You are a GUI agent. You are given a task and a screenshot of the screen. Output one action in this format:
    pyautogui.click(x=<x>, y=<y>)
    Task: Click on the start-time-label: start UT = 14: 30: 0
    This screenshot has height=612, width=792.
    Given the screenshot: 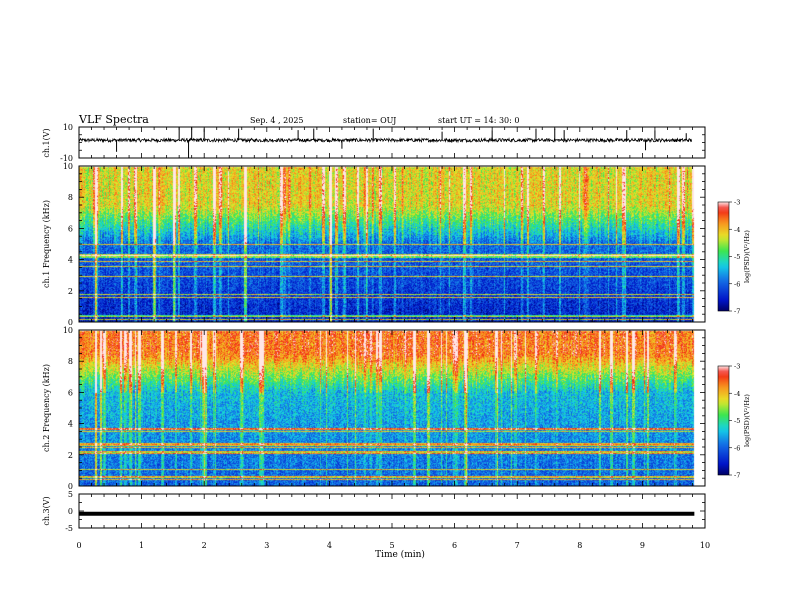 What is the action you would take?
    pyautogui.click(x=478, y=120)
    